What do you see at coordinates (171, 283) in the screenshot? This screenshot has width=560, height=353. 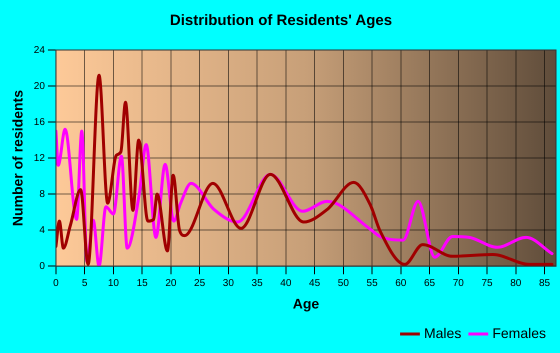 I see `x-tick-label: 20` at bounding box center [171, 283].